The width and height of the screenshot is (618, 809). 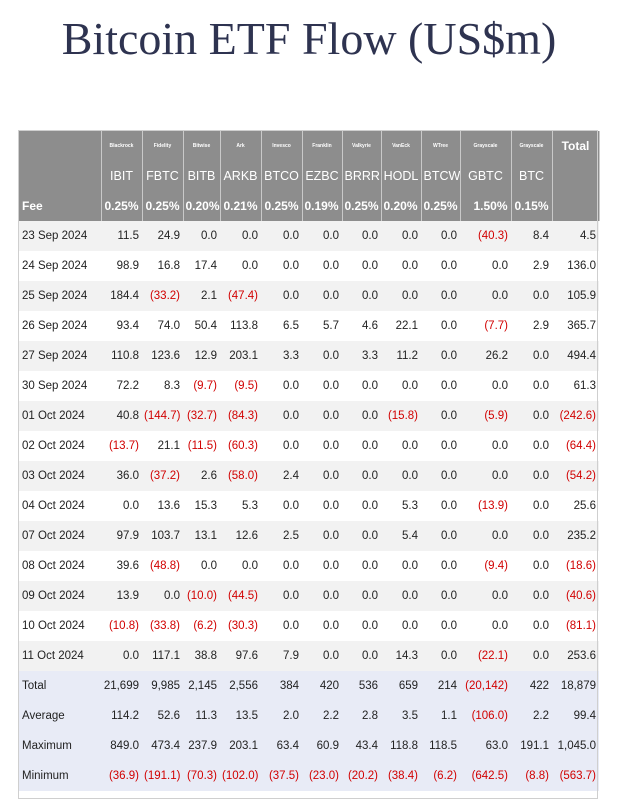 I want to click on summary-total: (563.7), so click(x=575, y=776).